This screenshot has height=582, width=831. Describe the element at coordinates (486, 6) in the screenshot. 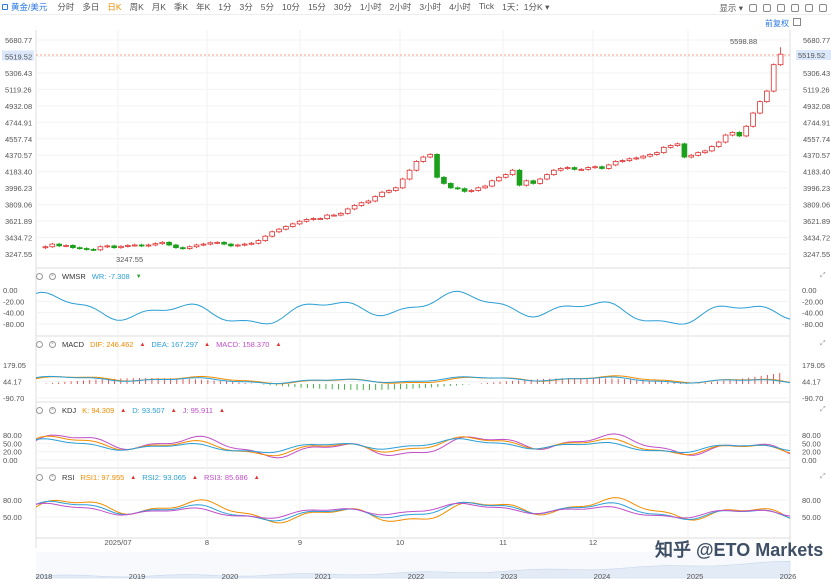

I see `timeframe-17: Tick` at that location.